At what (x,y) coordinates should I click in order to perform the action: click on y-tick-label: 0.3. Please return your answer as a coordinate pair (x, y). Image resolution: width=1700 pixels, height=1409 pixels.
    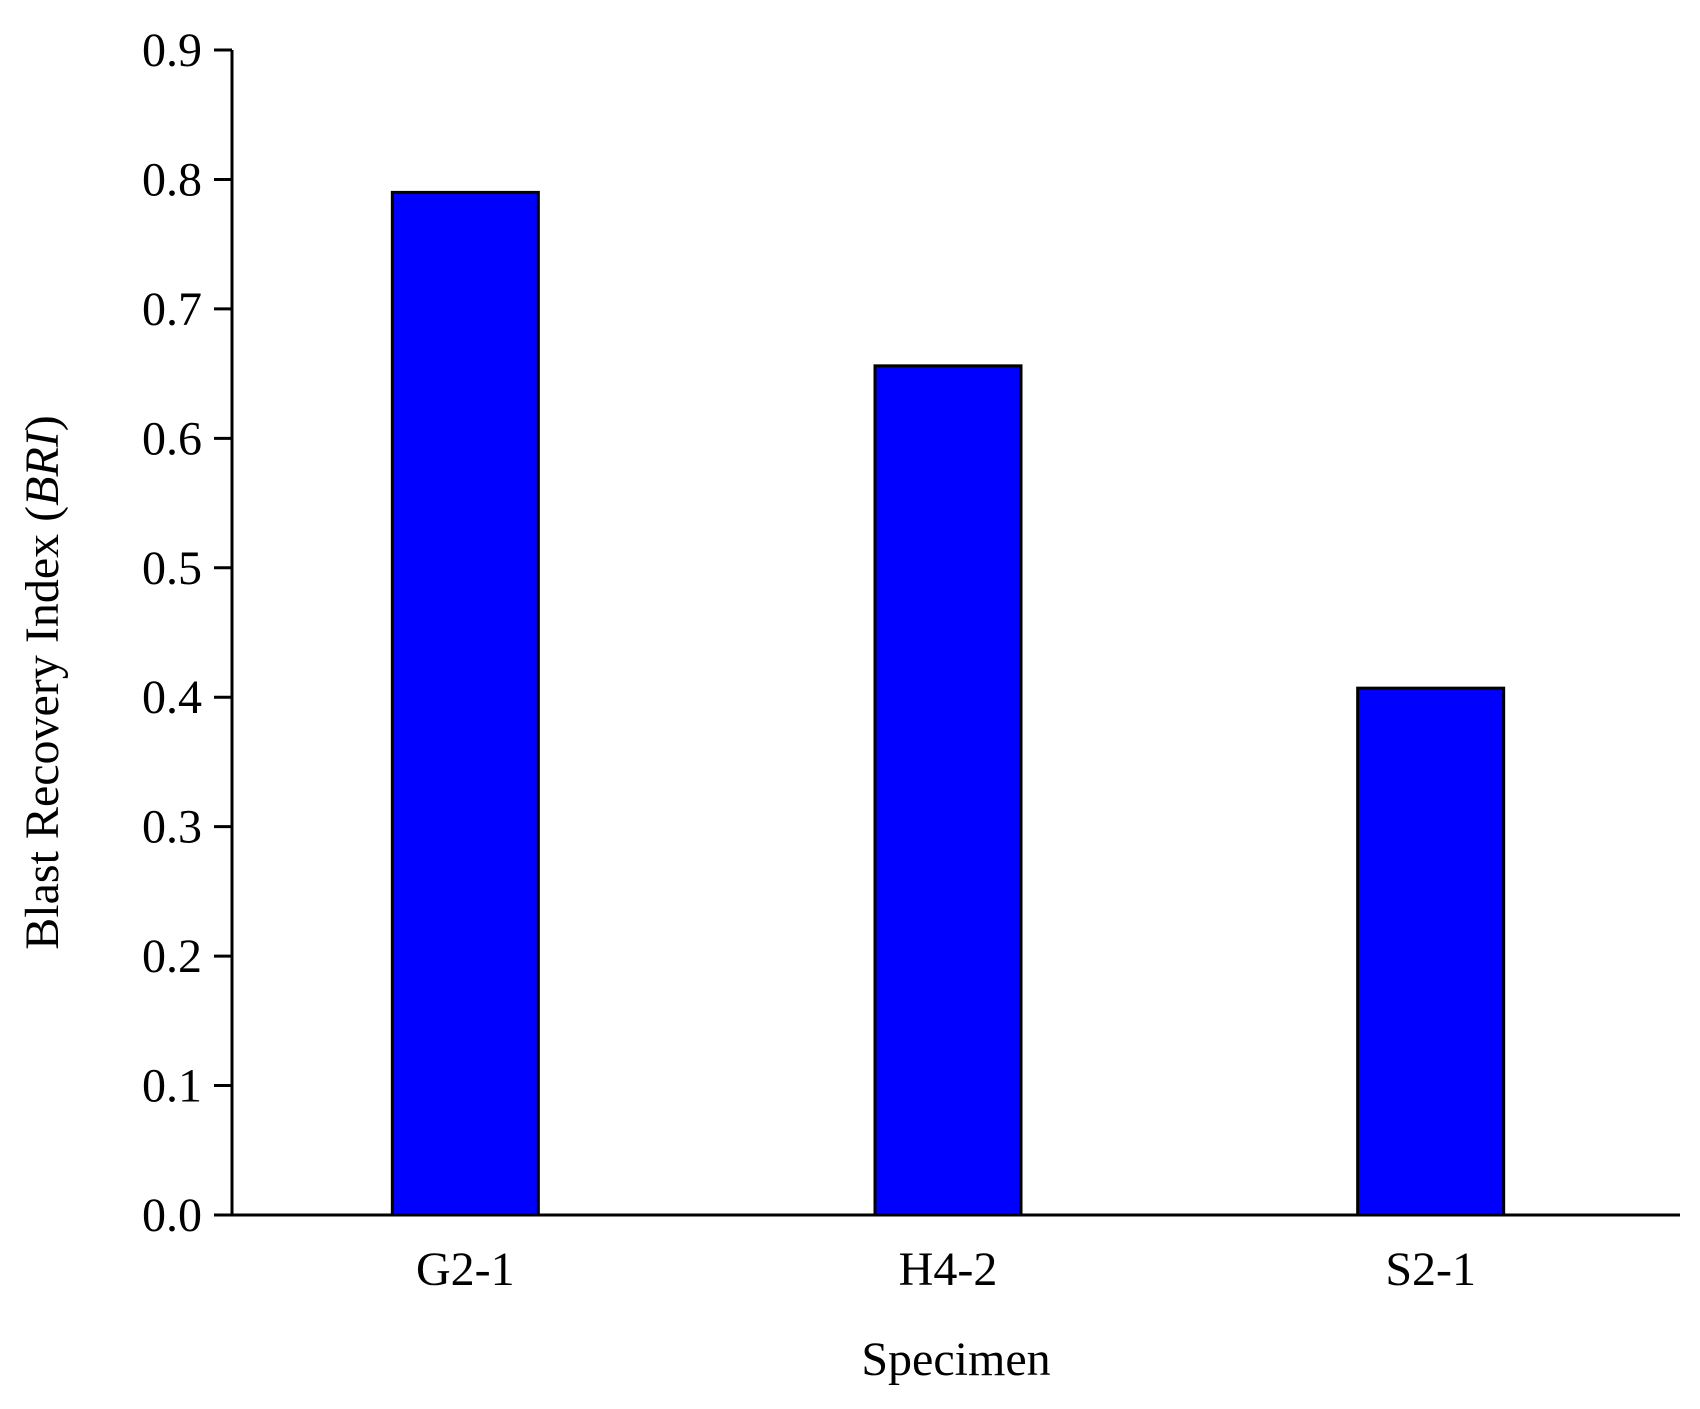
    Looking at the image, I should click on (172, 827).